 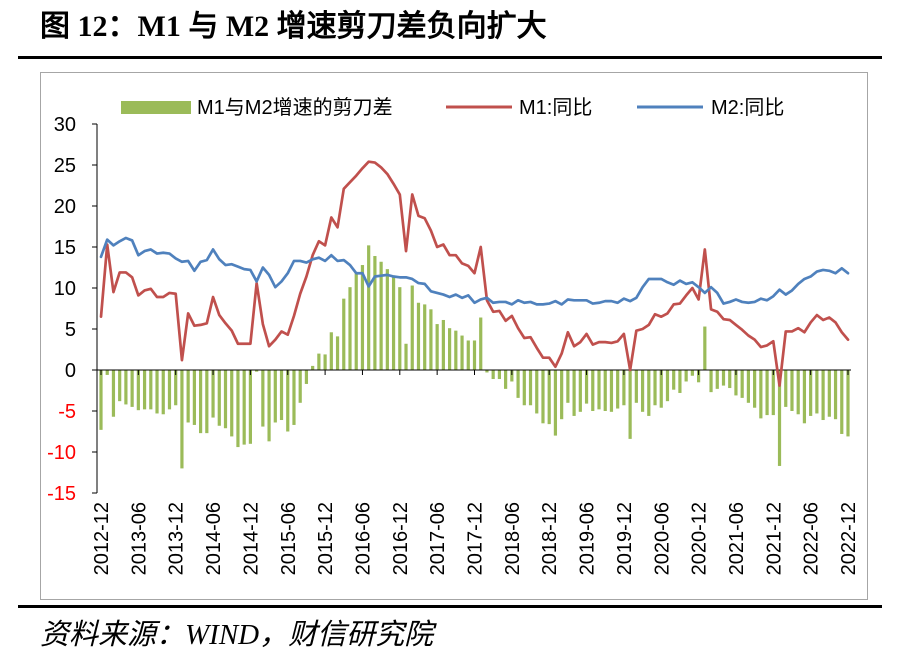 I want to click on x-tick-label: 2015-12, so click(x=326, y=538).